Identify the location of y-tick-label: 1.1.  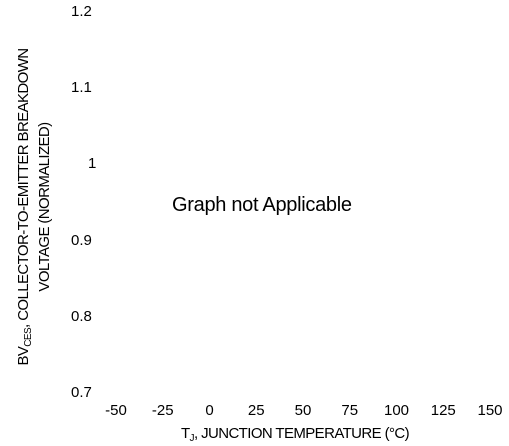
(81, 88).